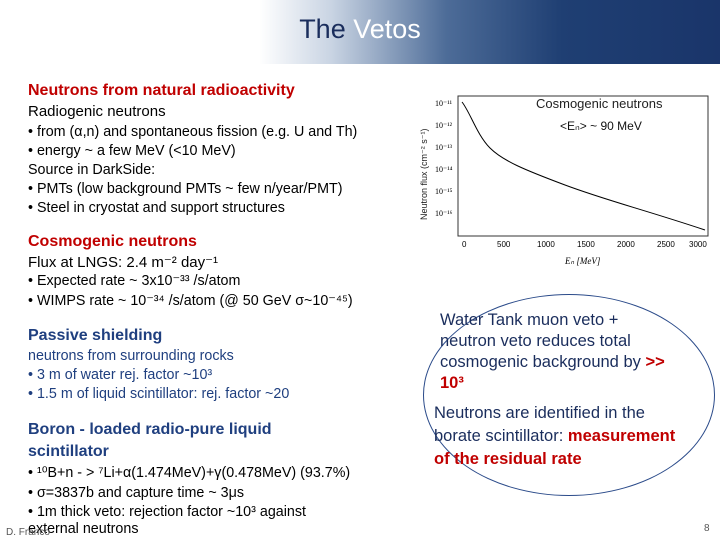 The height and width of the screenshot is (540, 720). Describe the element at coordinates (464, 244) in the screenshot. I see `xtick-label: 0` at that location.